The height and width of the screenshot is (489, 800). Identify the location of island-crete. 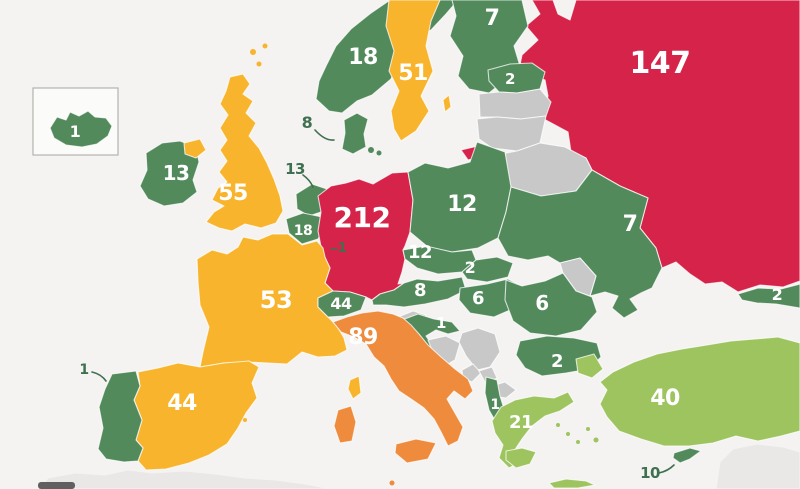
(572, 483).